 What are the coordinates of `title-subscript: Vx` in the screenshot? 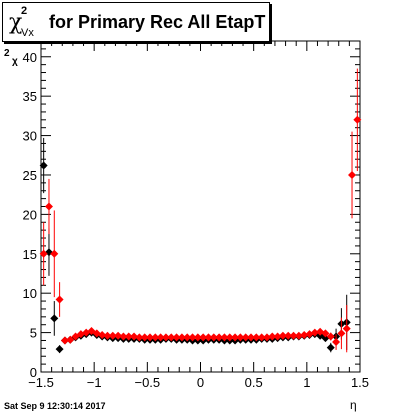 It's located at (27, 33).